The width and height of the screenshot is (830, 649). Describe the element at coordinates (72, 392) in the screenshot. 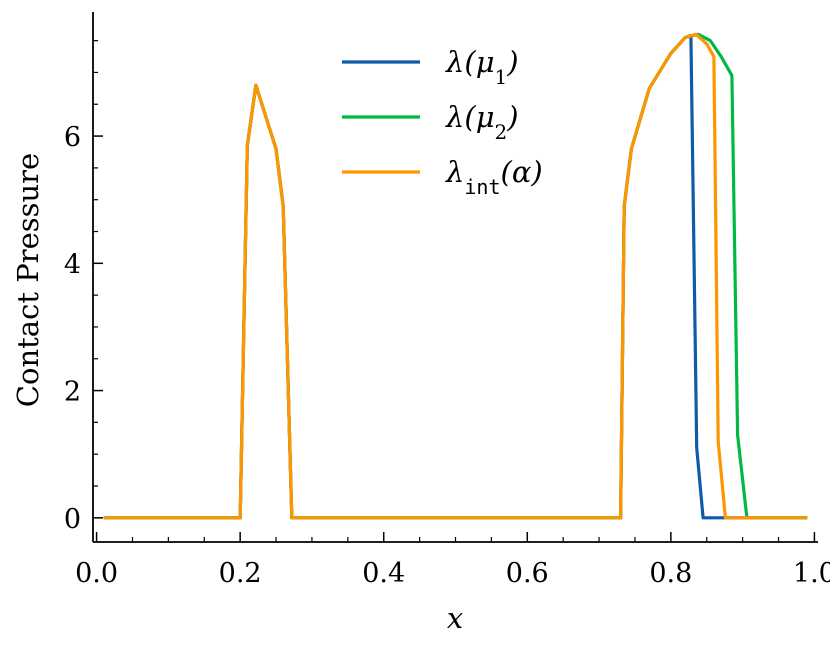

I see `y-tick-label: 2` at that location.